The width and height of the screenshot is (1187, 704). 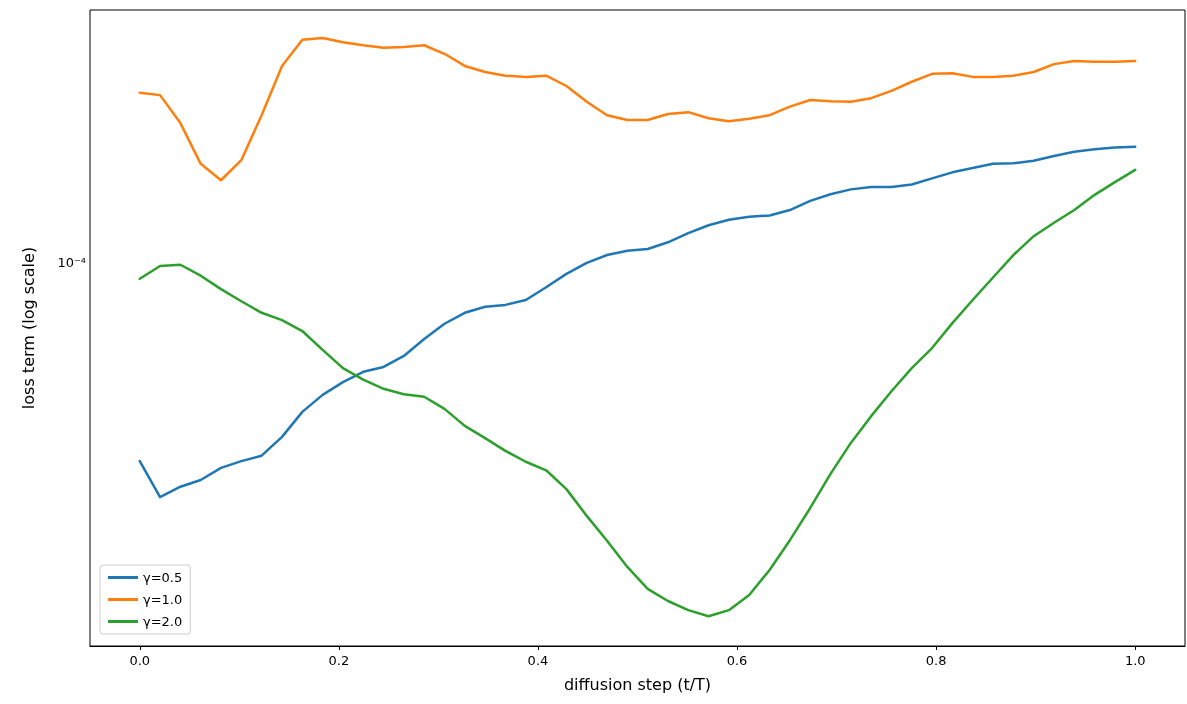 I want to click on x-tick-label: 0.0, so click(x=140, y=660).